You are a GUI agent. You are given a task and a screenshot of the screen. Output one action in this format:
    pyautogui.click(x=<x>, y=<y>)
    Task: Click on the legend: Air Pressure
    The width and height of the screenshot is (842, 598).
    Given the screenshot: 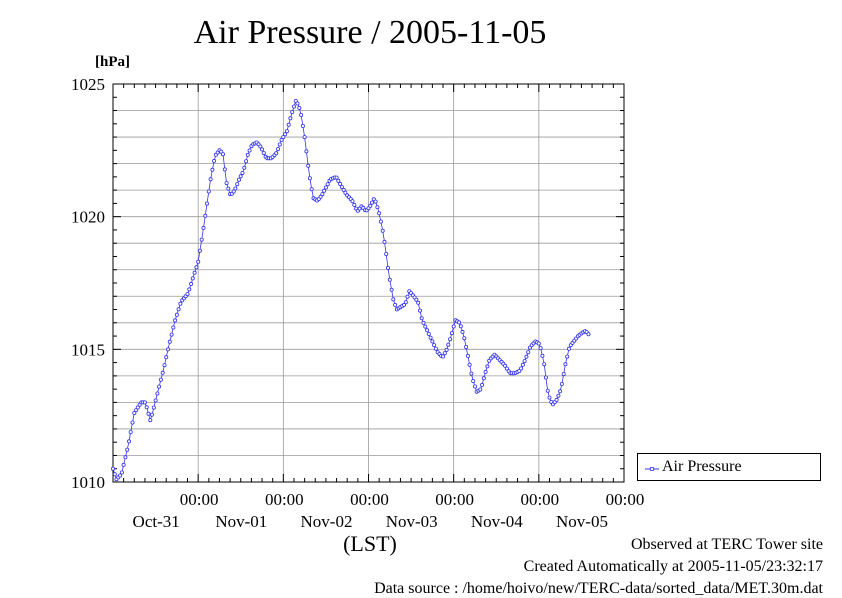 What is the action you would take?
    pyautogui.click(x=729, y=467)
    